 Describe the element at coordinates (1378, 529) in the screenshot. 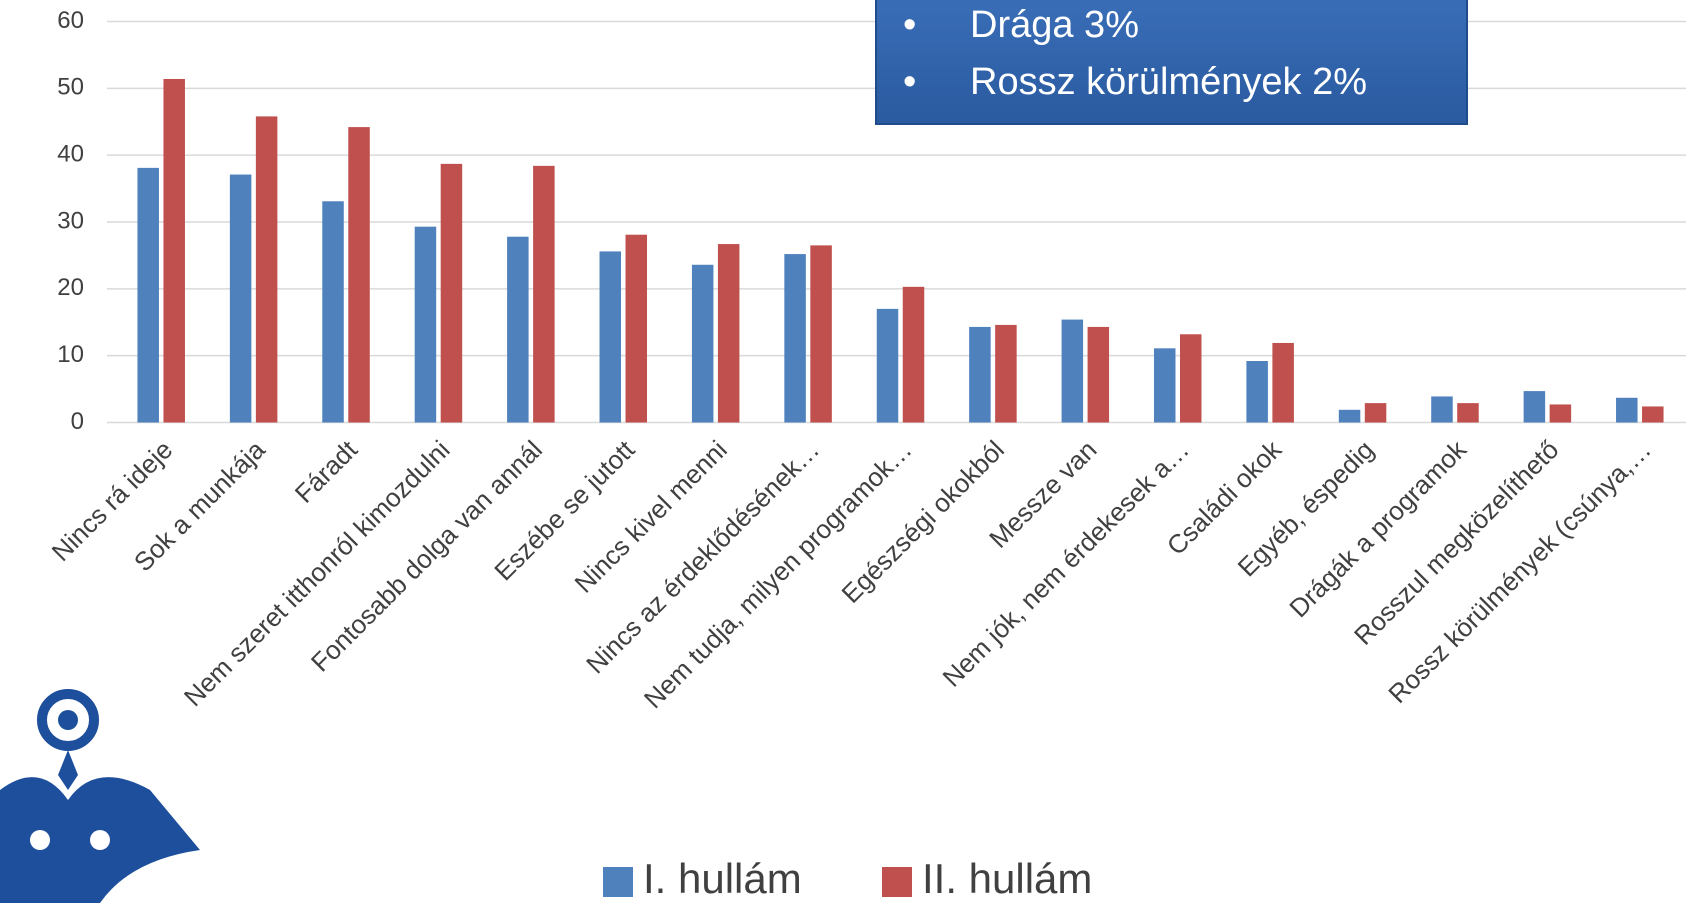

I see `x-tick-label: Drágák a programok` at that location.